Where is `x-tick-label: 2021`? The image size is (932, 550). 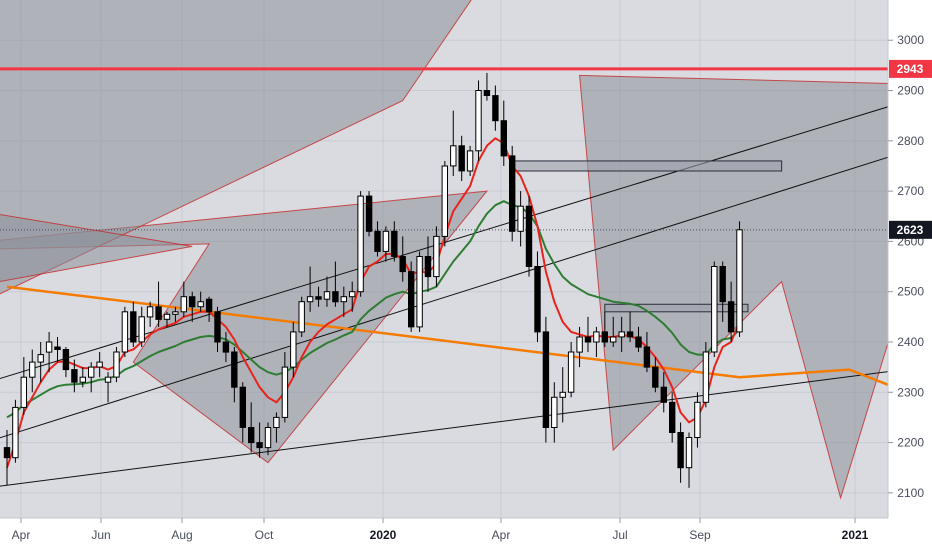 x-tick-label: 2021 is located at coordinates (855, 535).